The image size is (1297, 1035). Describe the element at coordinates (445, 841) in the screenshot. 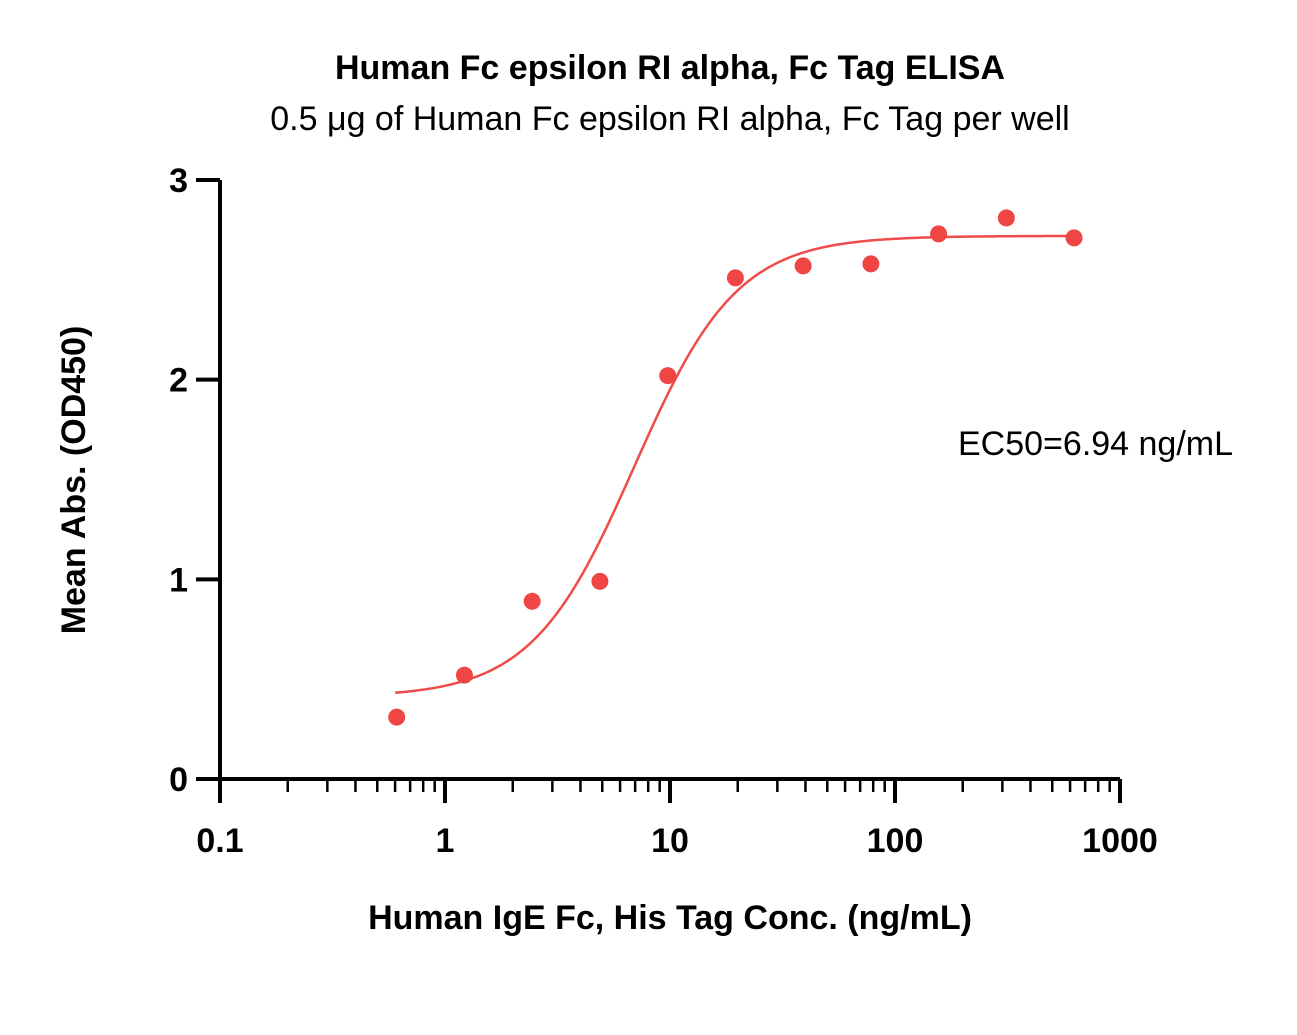

I see `x-tick-label: 1` at that location.